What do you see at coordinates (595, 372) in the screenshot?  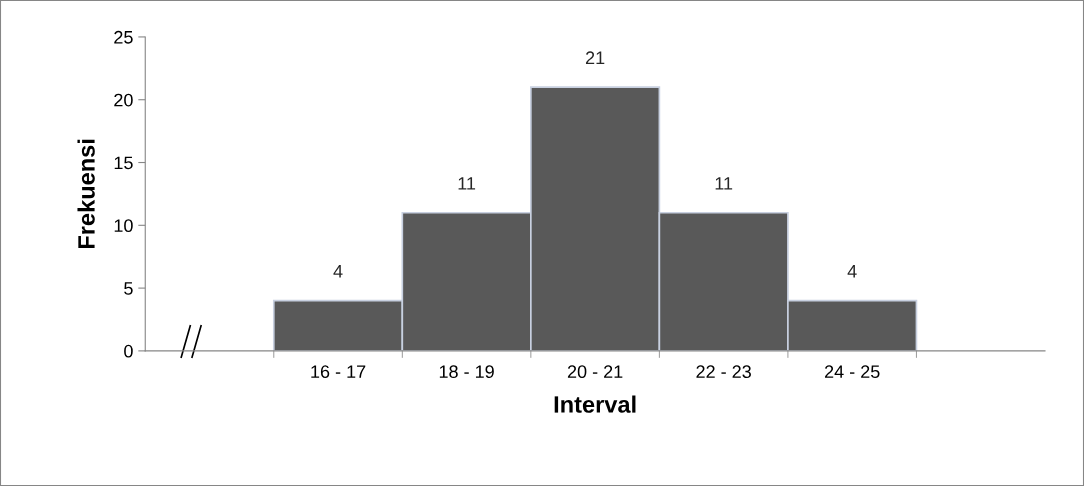 I see `x-tick-label: 20 - 21` at bounding box center [595, 372].